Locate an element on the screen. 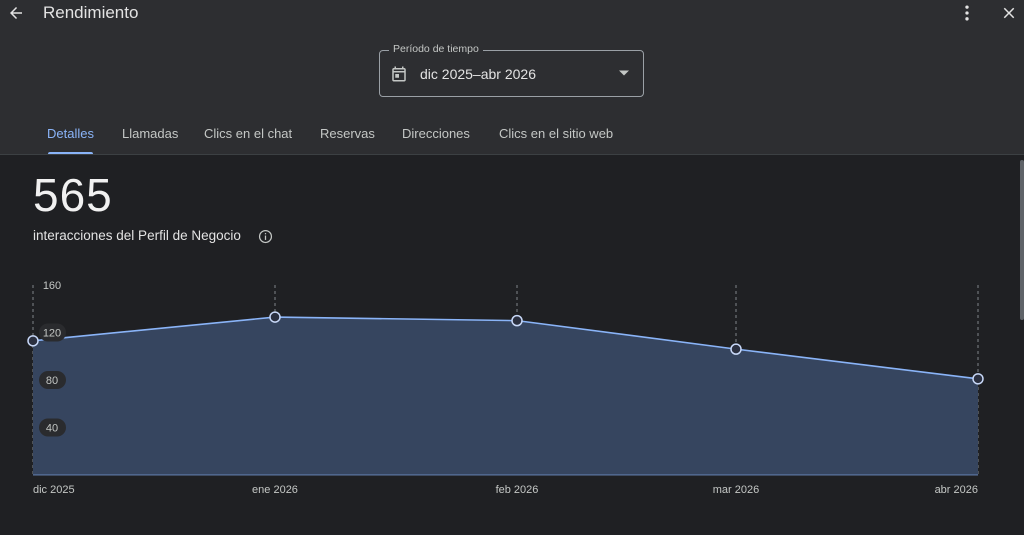 The width and height of the screenshot is (1024, 535). time-period-select: Período de tiempo dic 2025–abr 2026 is located at coordinates (511, 70).